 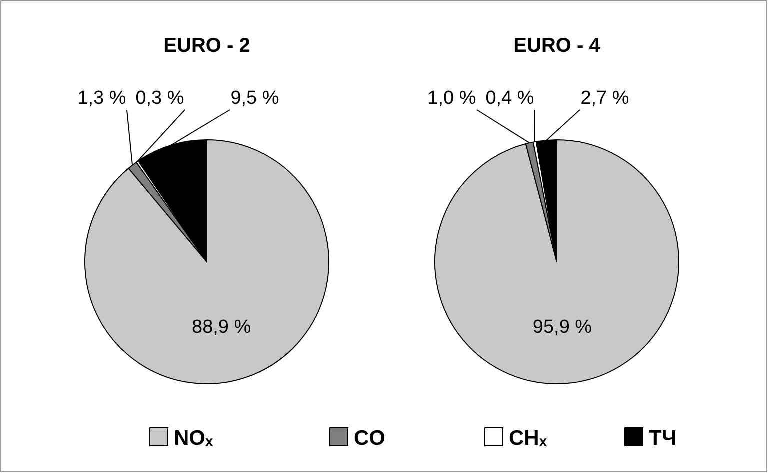 What do you see at coordinates (207, 46) in the screenshot?
I see `chart-title: EURO - 2` at bounding box center [207, 46].